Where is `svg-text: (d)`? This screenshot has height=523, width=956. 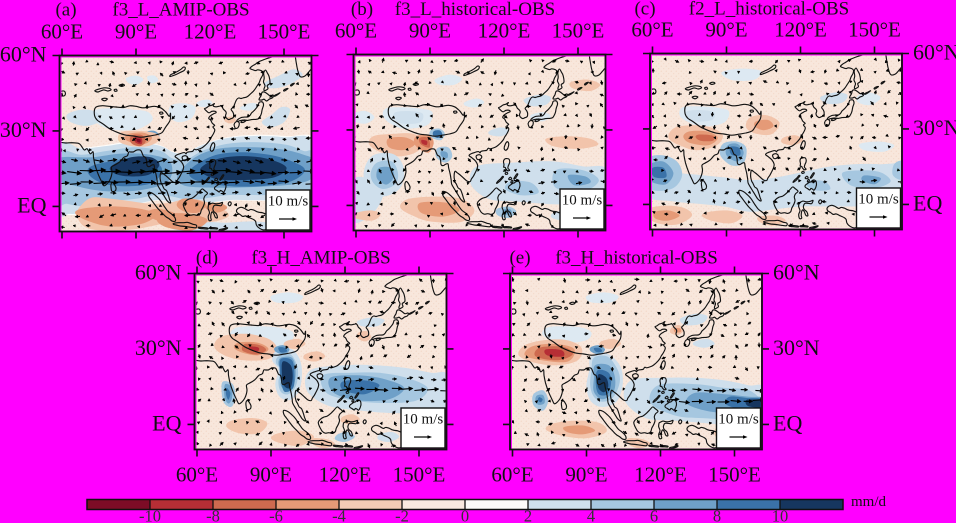
svg-text: (d) is located at coordinates (207, 258).